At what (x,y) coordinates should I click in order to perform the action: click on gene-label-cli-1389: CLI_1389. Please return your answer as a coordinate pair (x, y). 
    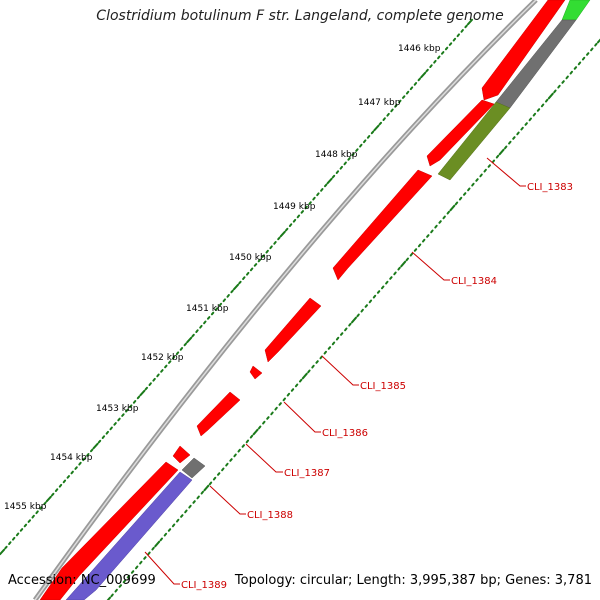
    Looking at the image, I should click on (204, 585).